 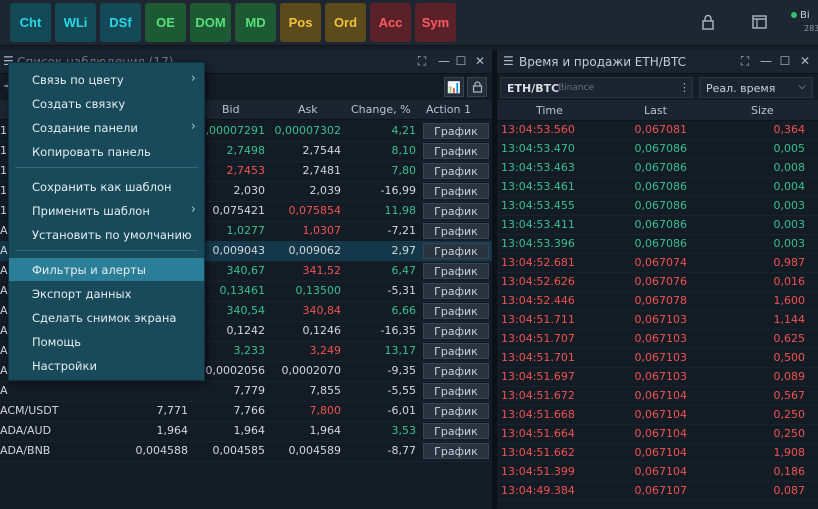 What do you see at coordinates (246, 151) in the screenshot?
I see `watchlist-row: 1 2,7498 2,7544 8,10 График` at bounding box center [246, 151].